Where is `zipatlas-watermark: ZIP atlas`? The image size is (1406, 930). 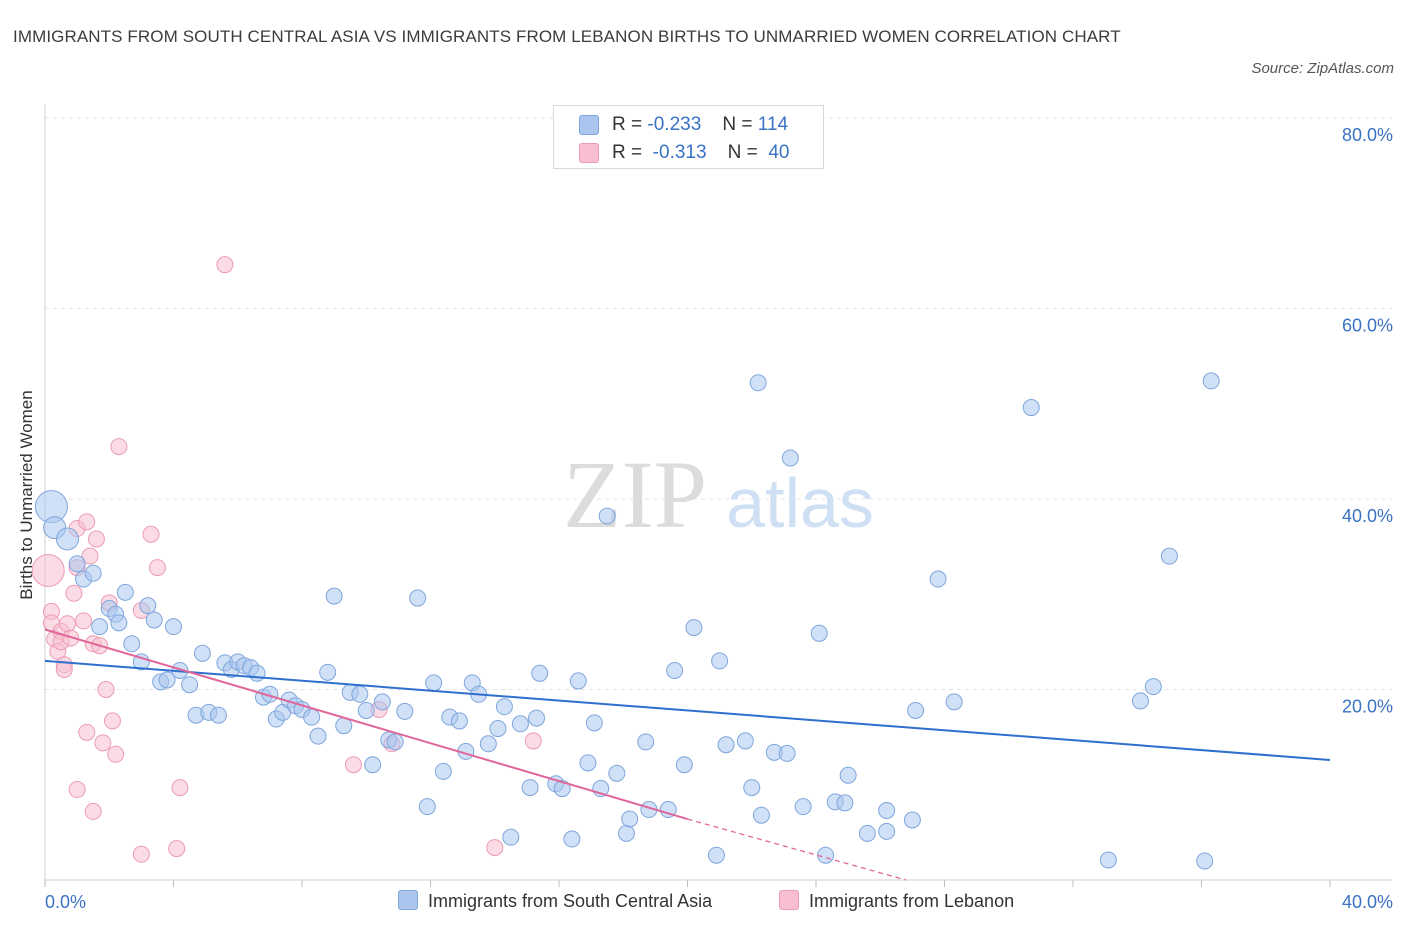 zipatlas-watermark: ZIP atlas is located at coordinates (718, 494).